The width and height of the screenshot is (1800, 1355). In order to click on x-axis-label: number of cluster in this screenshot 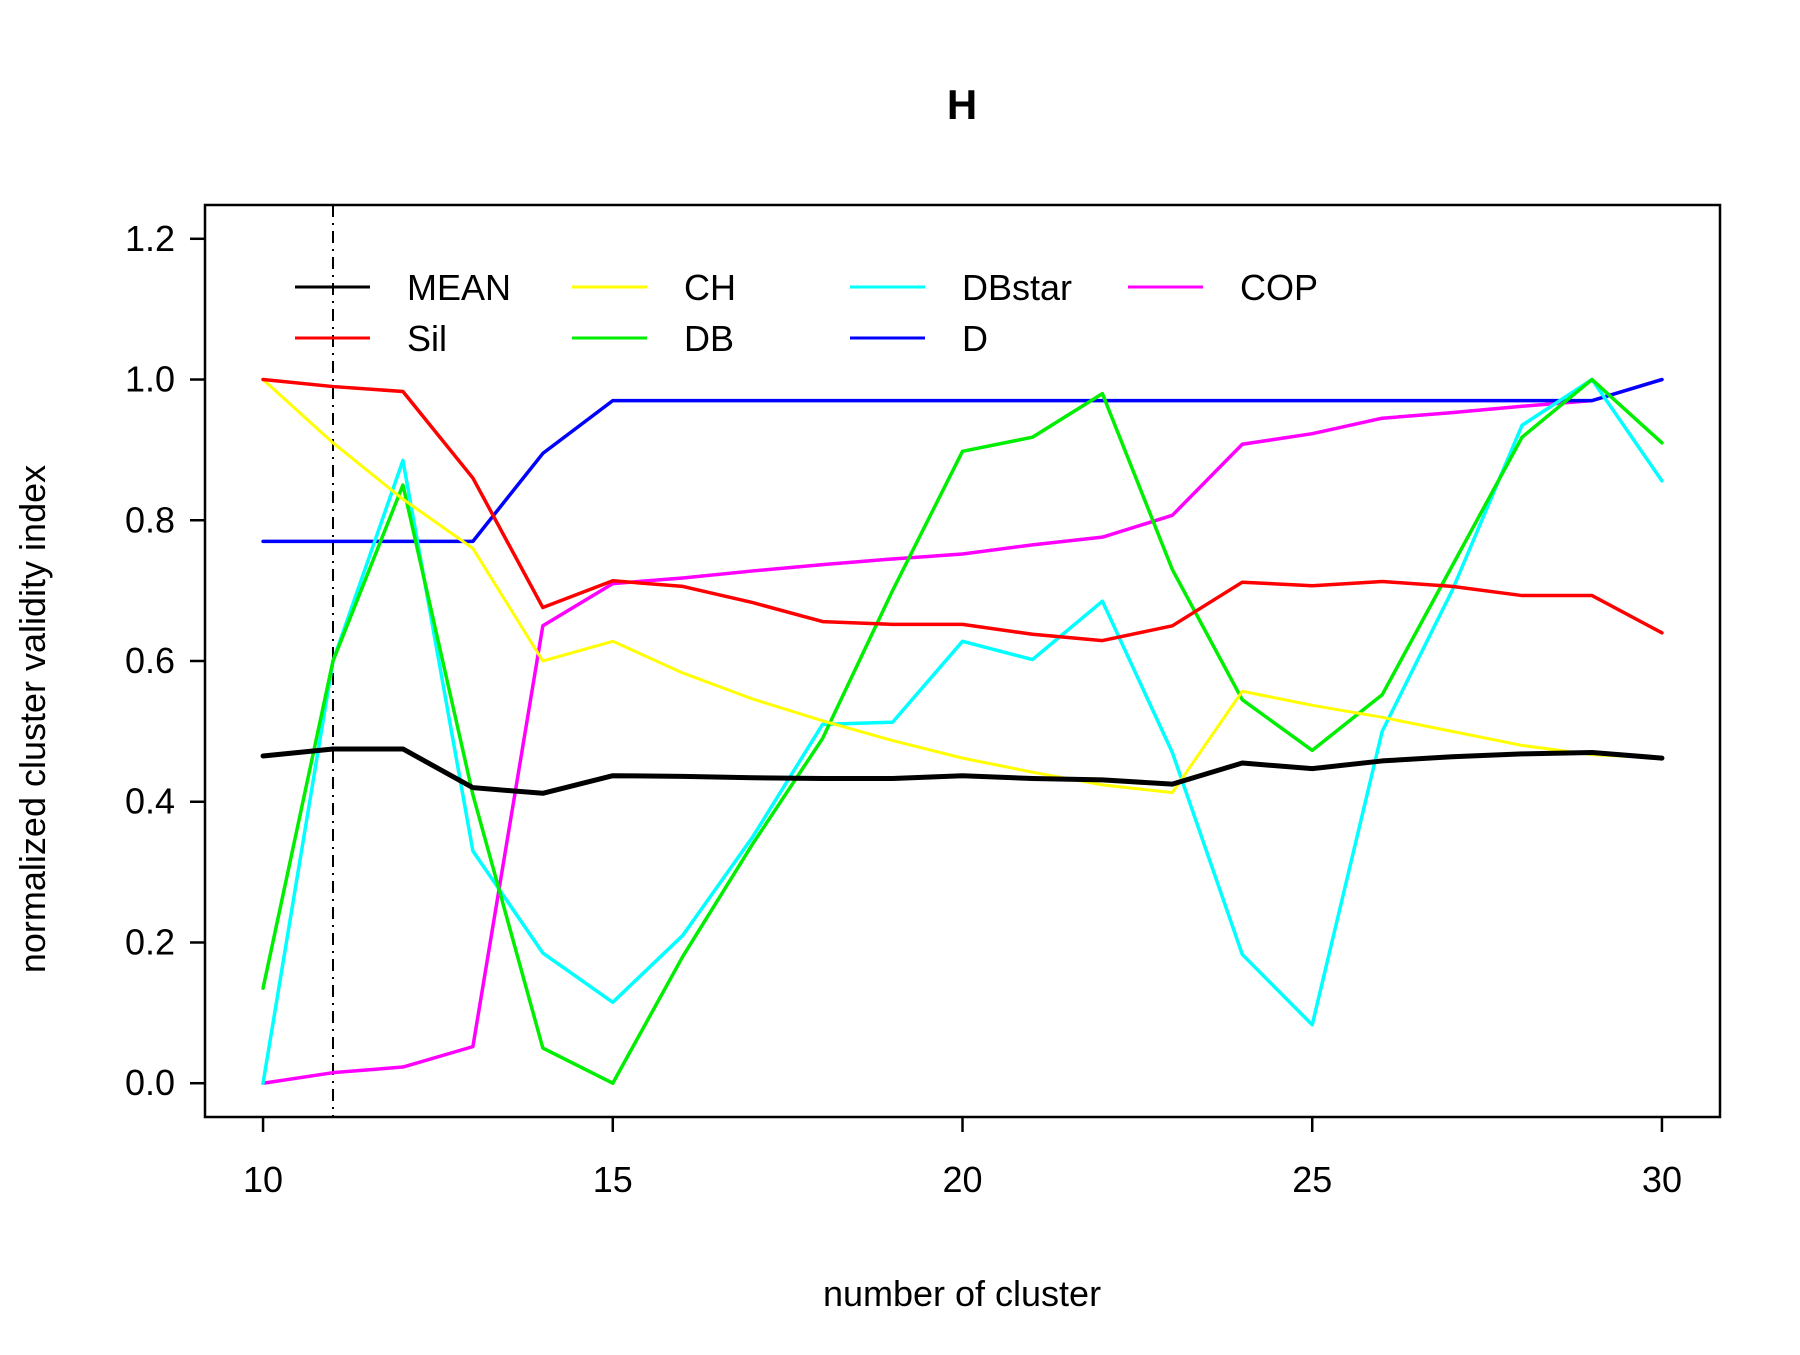, I will do `click(962, 1293)`.